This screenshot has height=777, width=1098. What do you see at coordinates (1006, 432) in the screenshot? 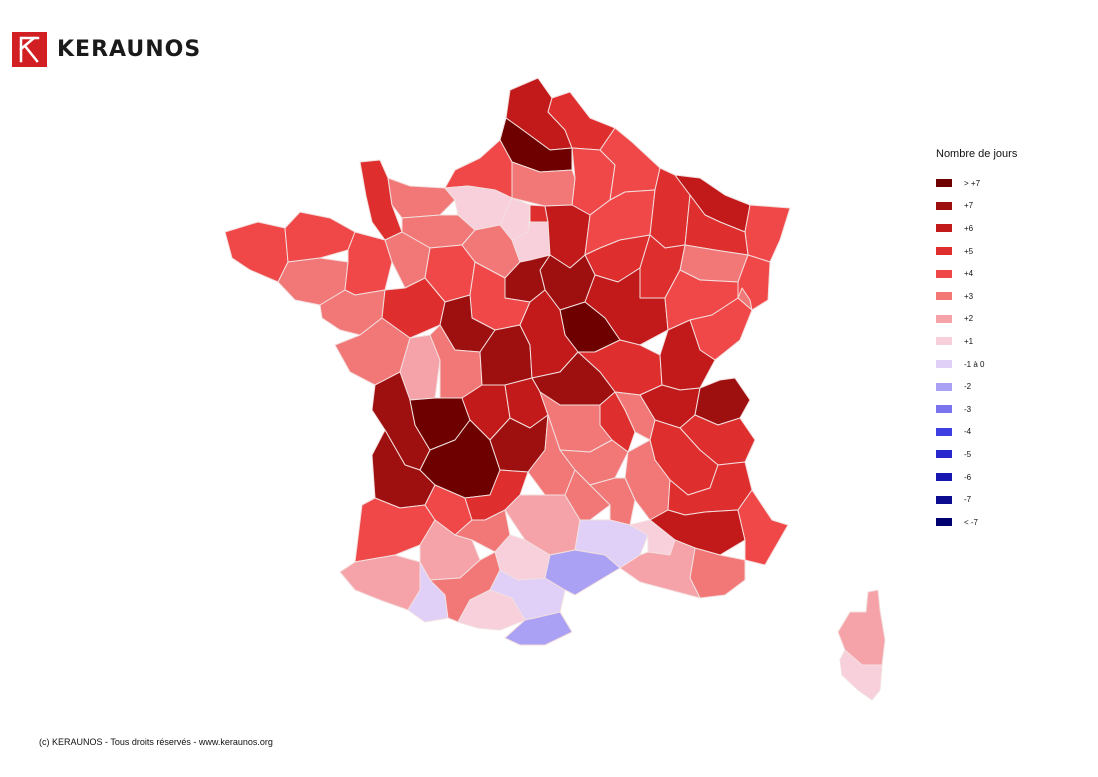
I see `legend-item: -4` at bounding box center [1006, 432].